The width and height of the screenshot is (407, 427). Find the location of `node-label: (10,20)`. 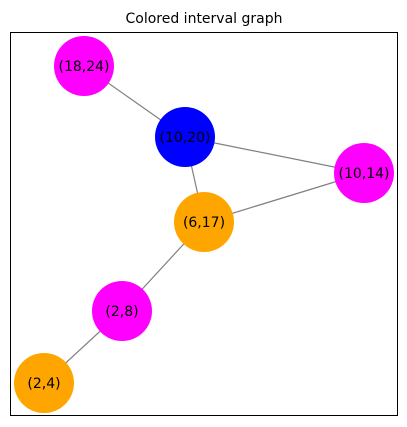

node-label: (10,20) is located at coordinates (184, 138).